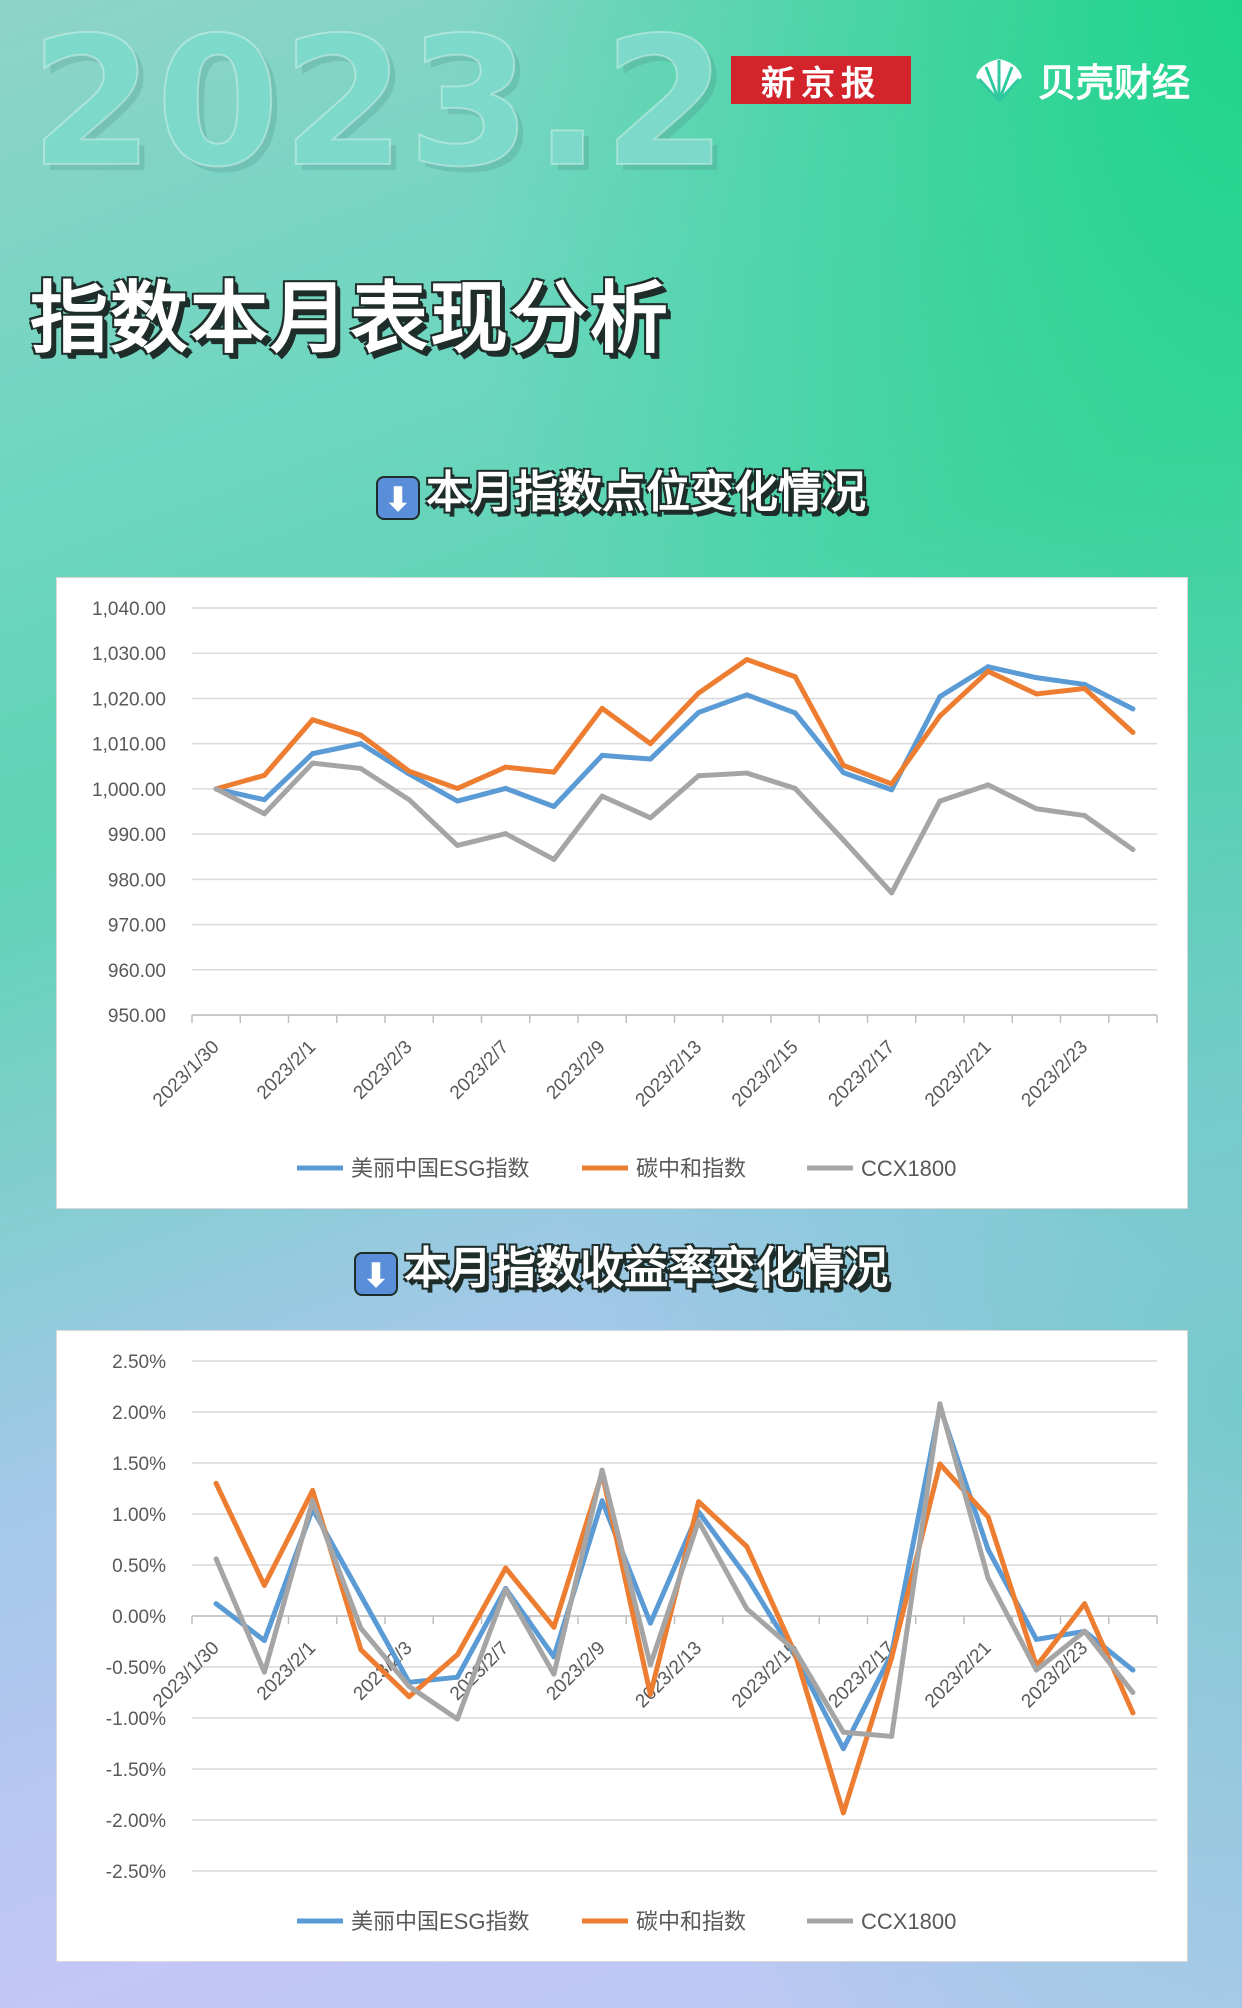 This screenshot has width=1242, height=2008. I want to click on y-tick-label: 960.00, so click(137, 971).